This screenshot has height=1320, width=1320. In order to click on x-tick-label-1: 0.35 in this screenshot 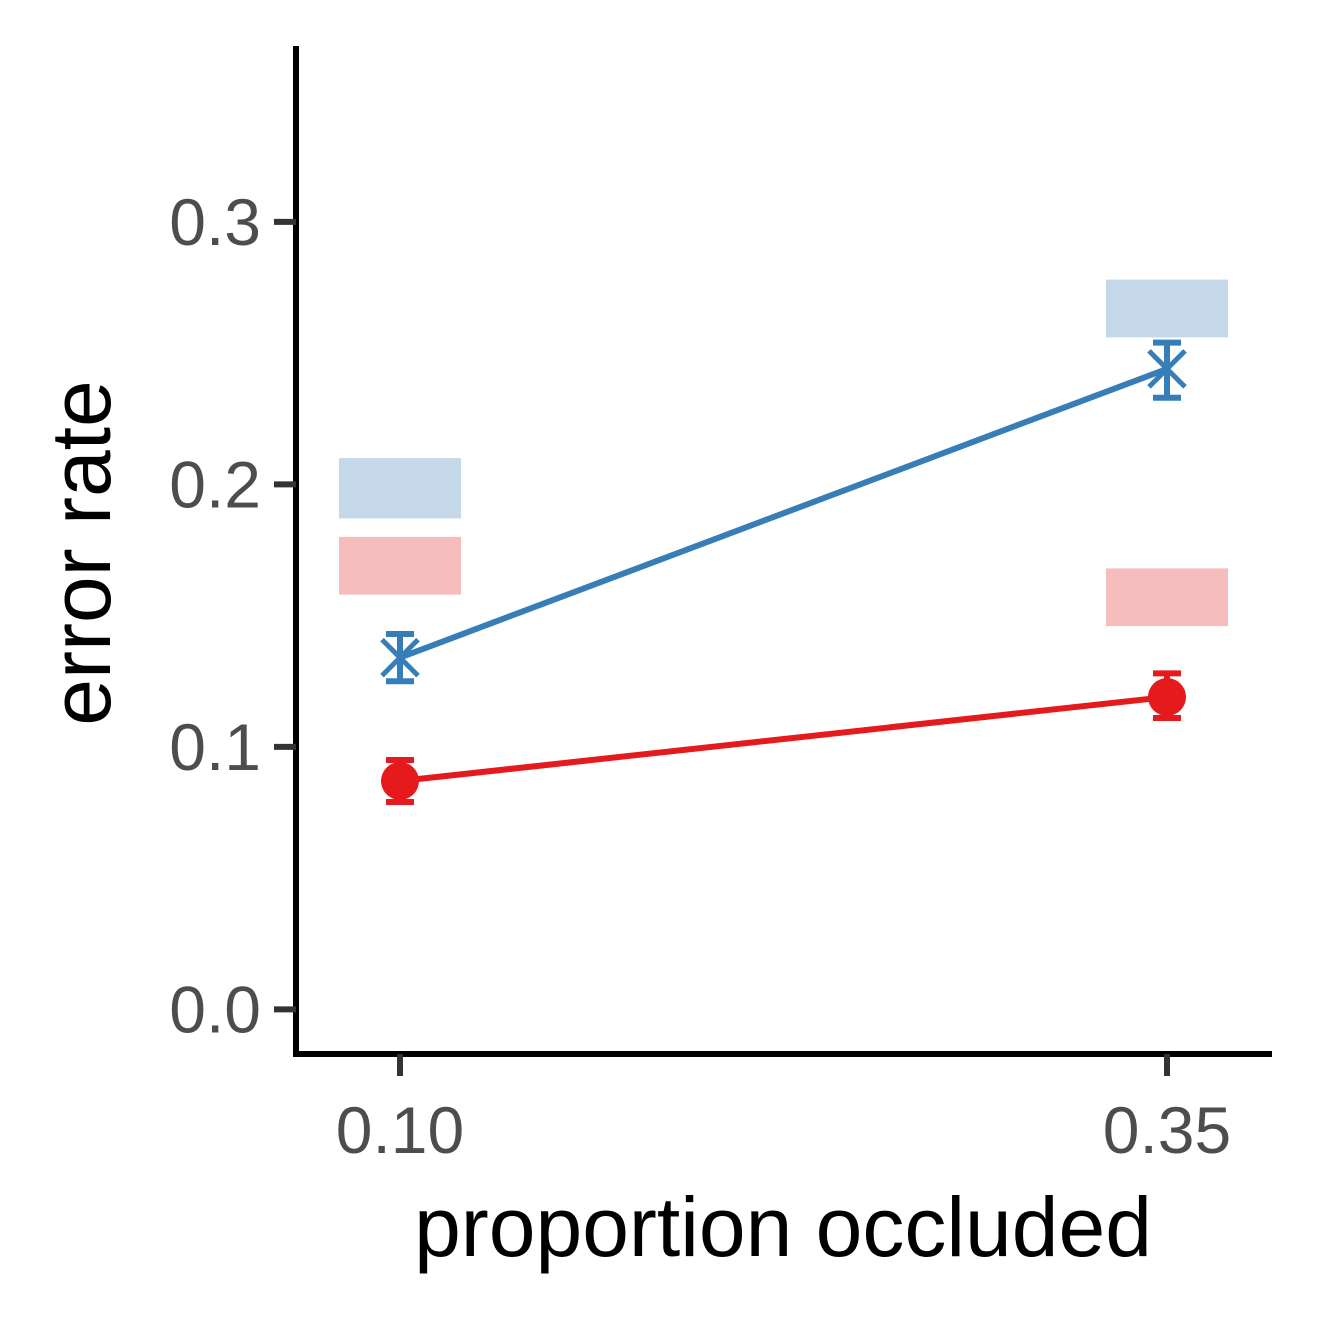, I will do `click(1167, 1130)`.